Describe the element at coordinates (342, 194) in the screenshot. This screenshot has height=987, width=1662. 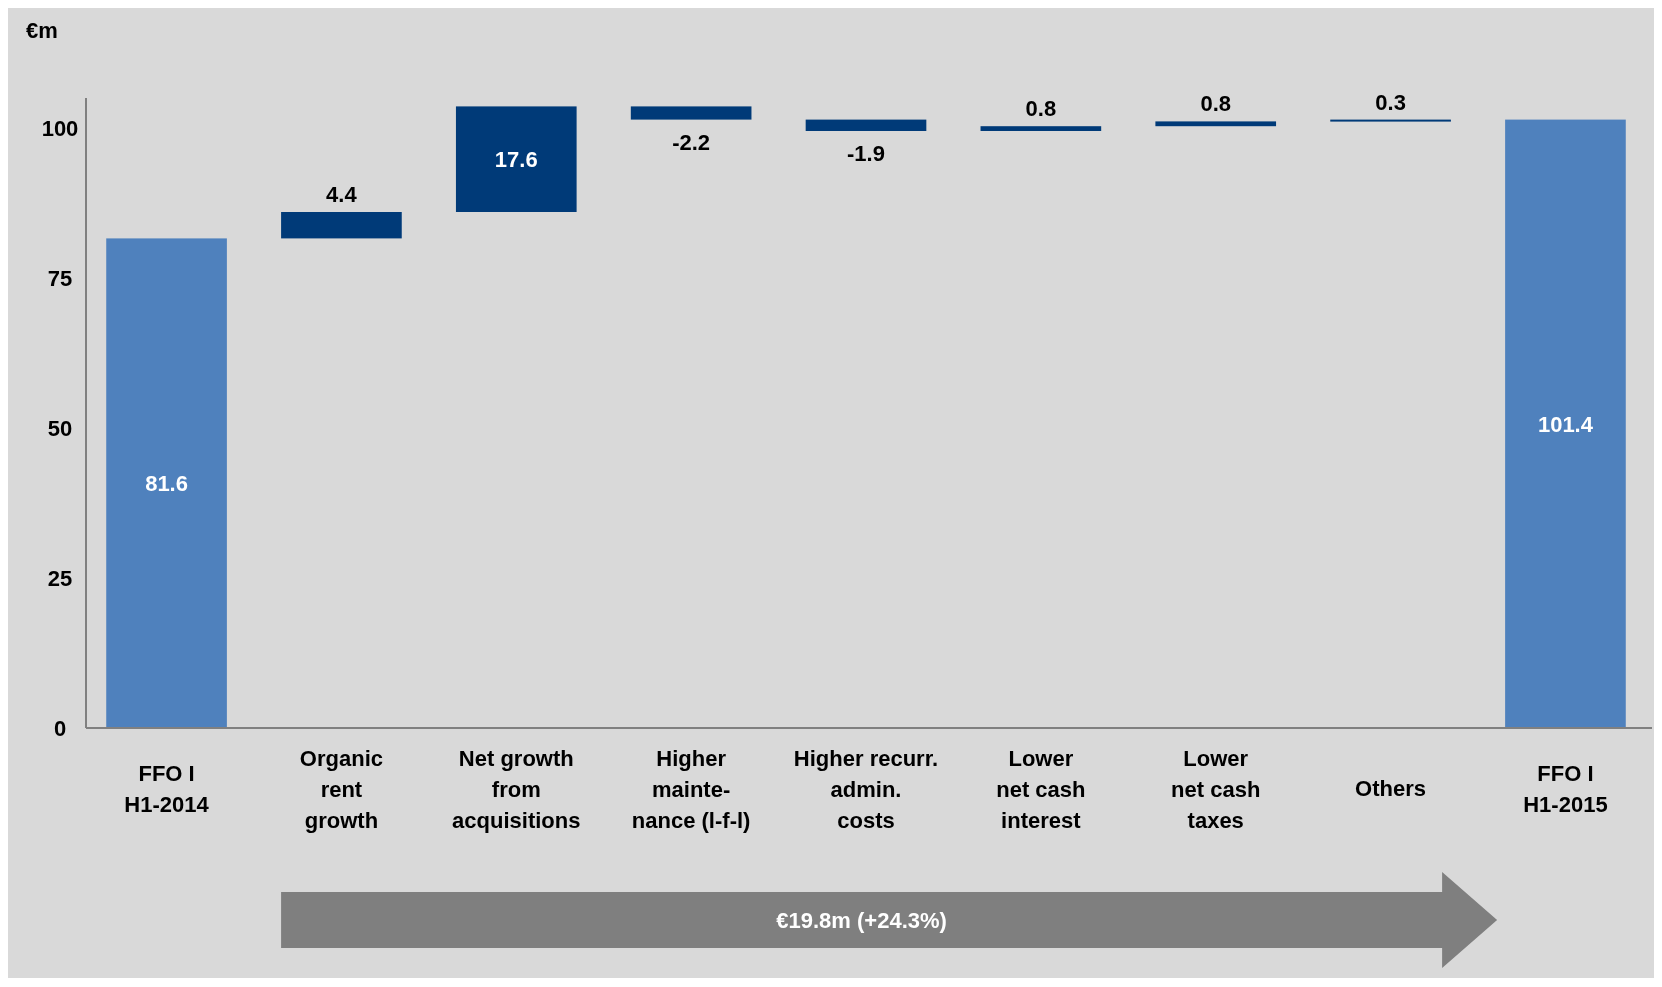
I see `data-label: 4.4` at that location.